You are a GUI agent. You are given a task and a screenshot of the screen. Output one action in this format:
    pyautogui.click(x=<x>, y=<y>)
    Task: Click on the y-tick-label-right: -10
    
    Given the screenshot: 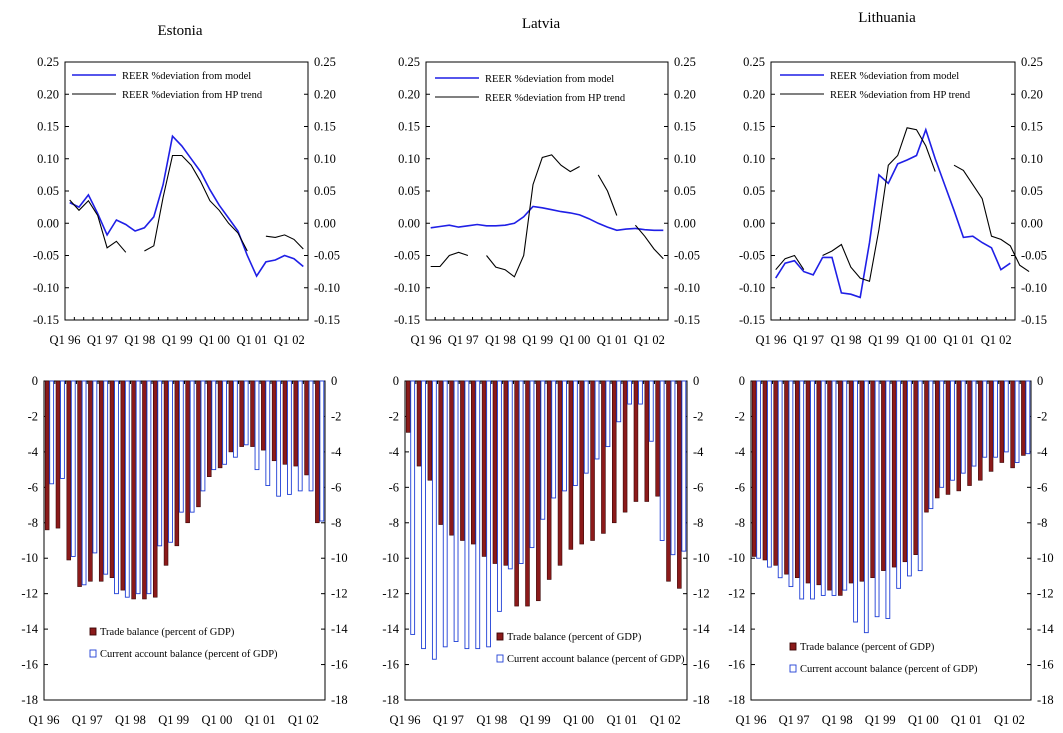 What is the action you would take?
    pyautogui.click(x=1045, y=558)
    